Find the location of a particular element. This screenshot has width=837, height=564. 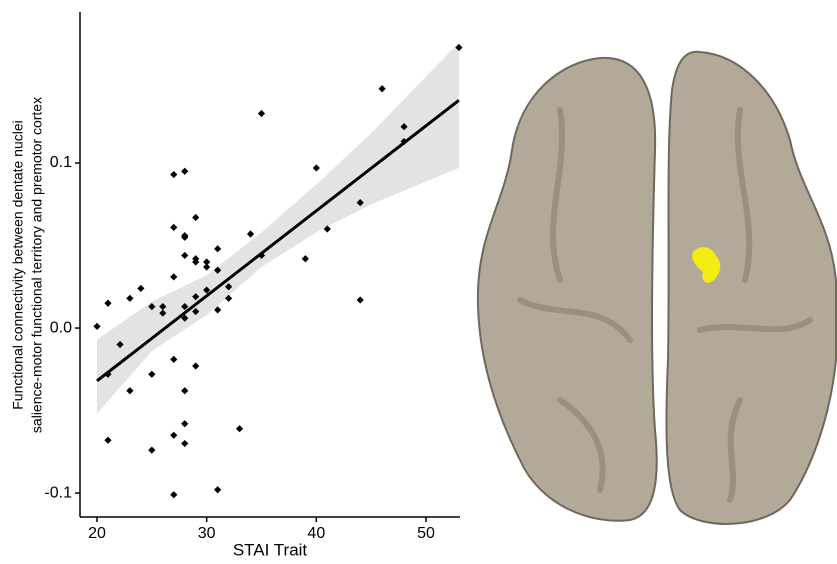

y-tick-label: 0.0 is located at coordinates (61, 327).